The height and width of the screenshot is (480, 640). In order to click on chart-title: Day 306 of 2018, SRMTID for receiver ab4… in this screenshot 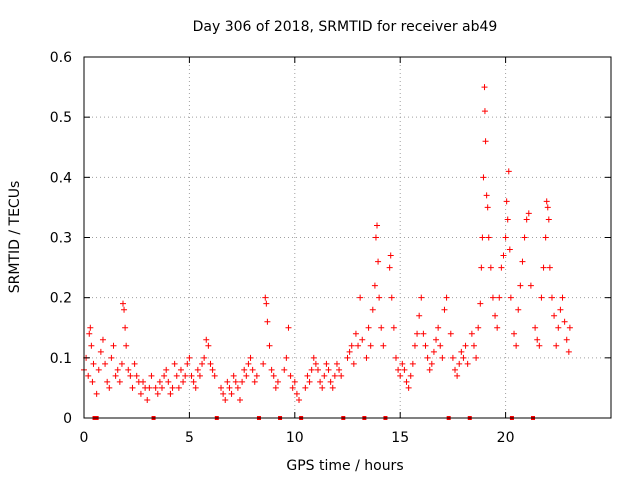, I will do `click(345, 27)`.